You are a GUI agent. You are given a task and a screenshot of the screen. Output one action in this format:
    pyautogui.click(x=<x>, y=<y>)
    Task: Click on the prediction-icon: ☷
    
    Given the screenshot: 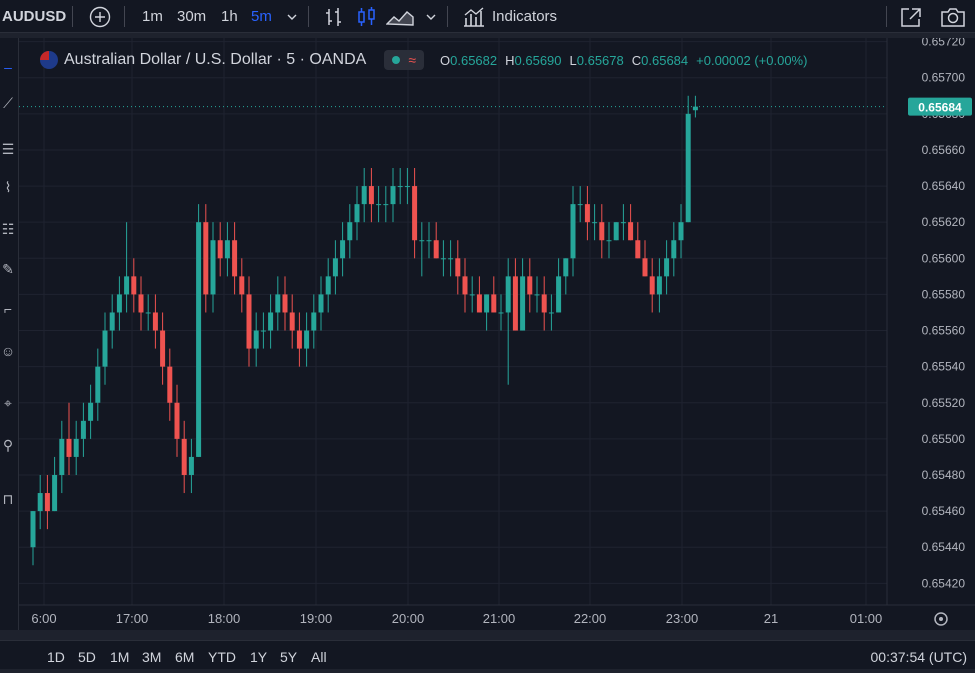 What is the action you would take?
    pyautogui.click(x=8, y=229)
    